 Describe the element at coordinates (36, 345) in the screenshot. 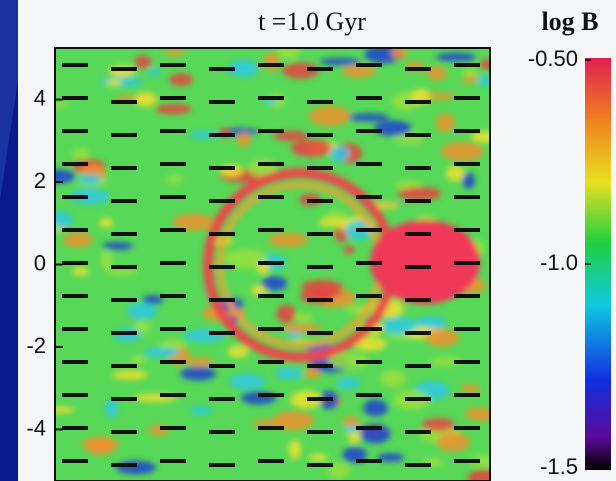

I see `y-tick-label: -2` at that location.